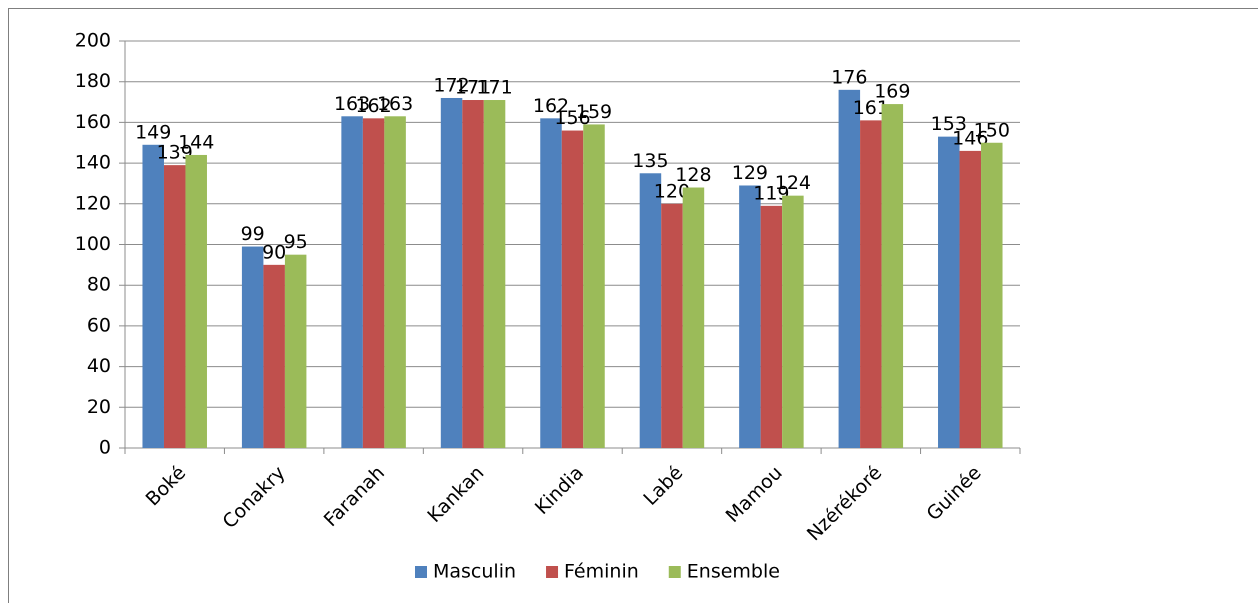 The width and height of the screenshot is (1258, 603). What do you see at coordinates (99, 325) in the screenshot?
I see `y-tick-label: 60` at bounding box center [99, 325].